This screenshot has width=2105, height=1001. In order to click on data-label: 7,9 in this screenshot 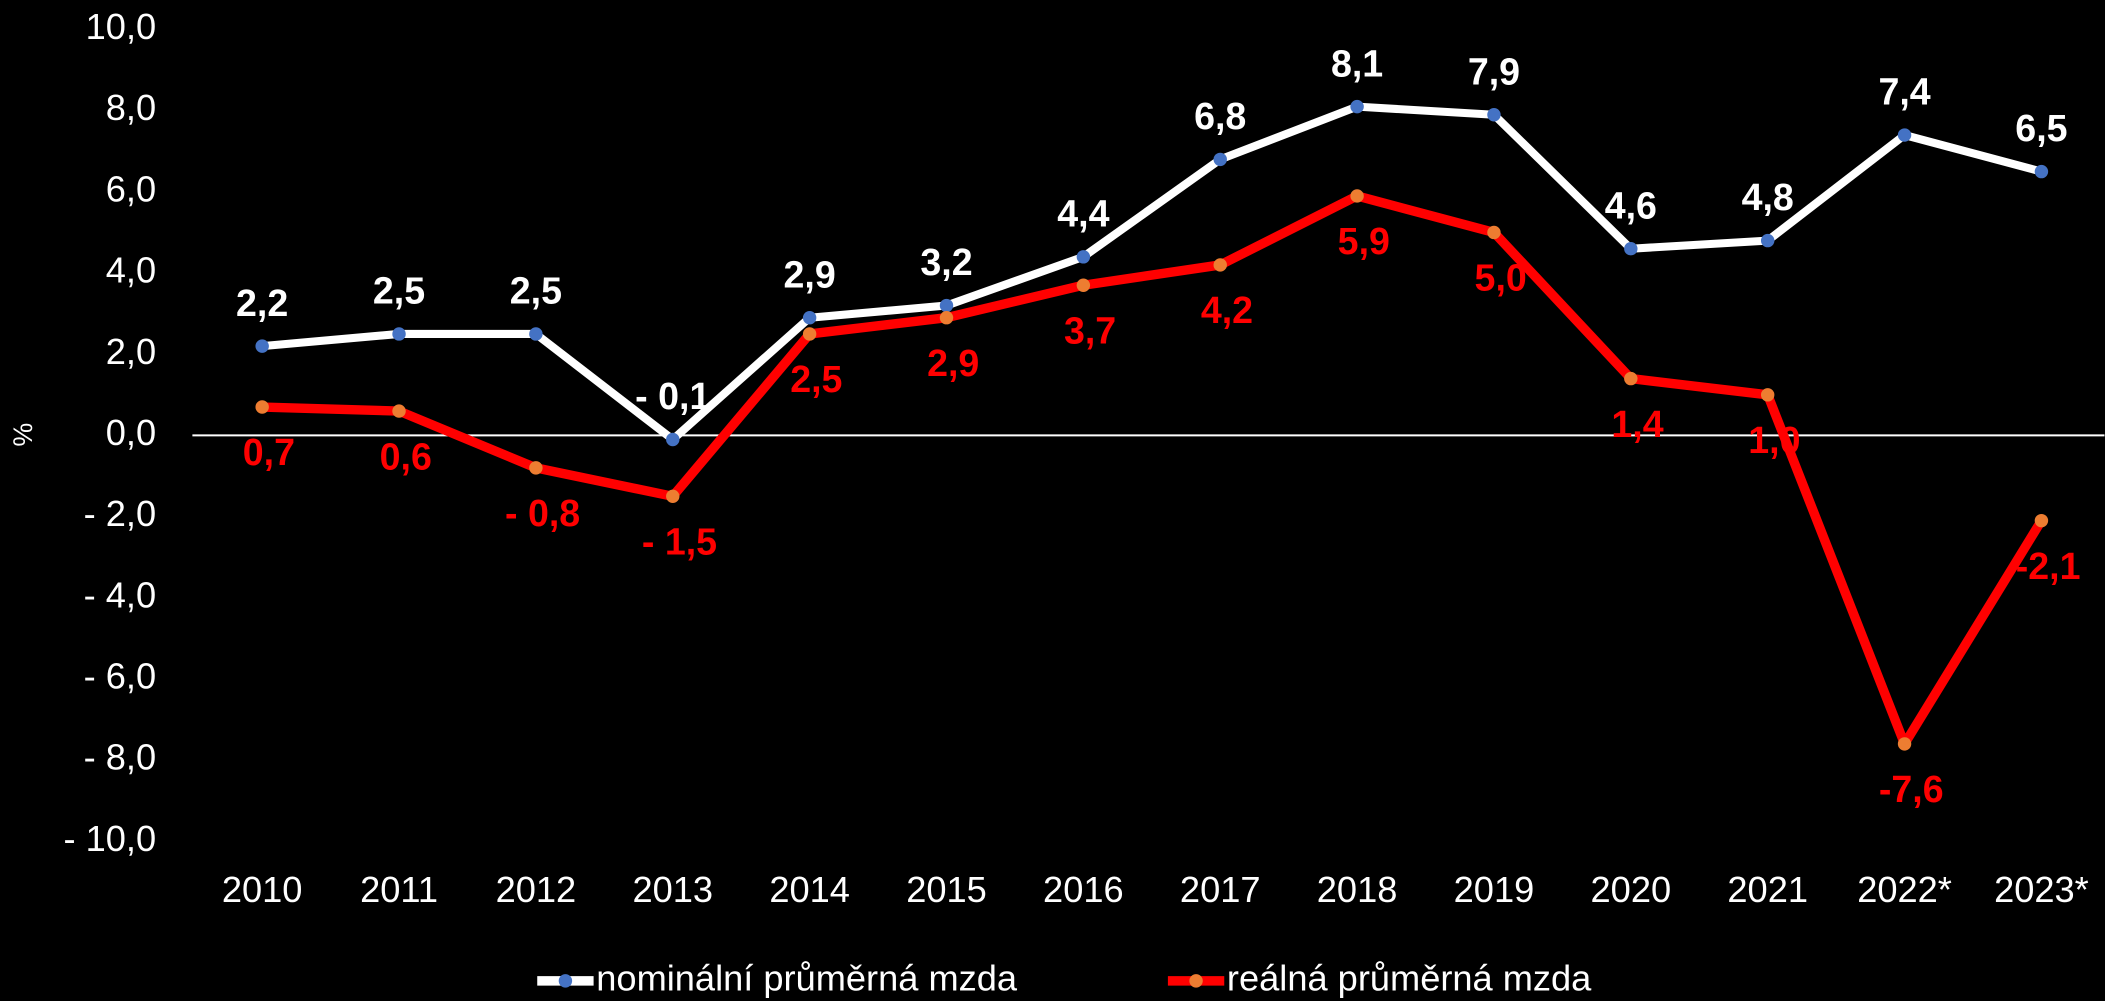, I will do `click(1494, 71)`.